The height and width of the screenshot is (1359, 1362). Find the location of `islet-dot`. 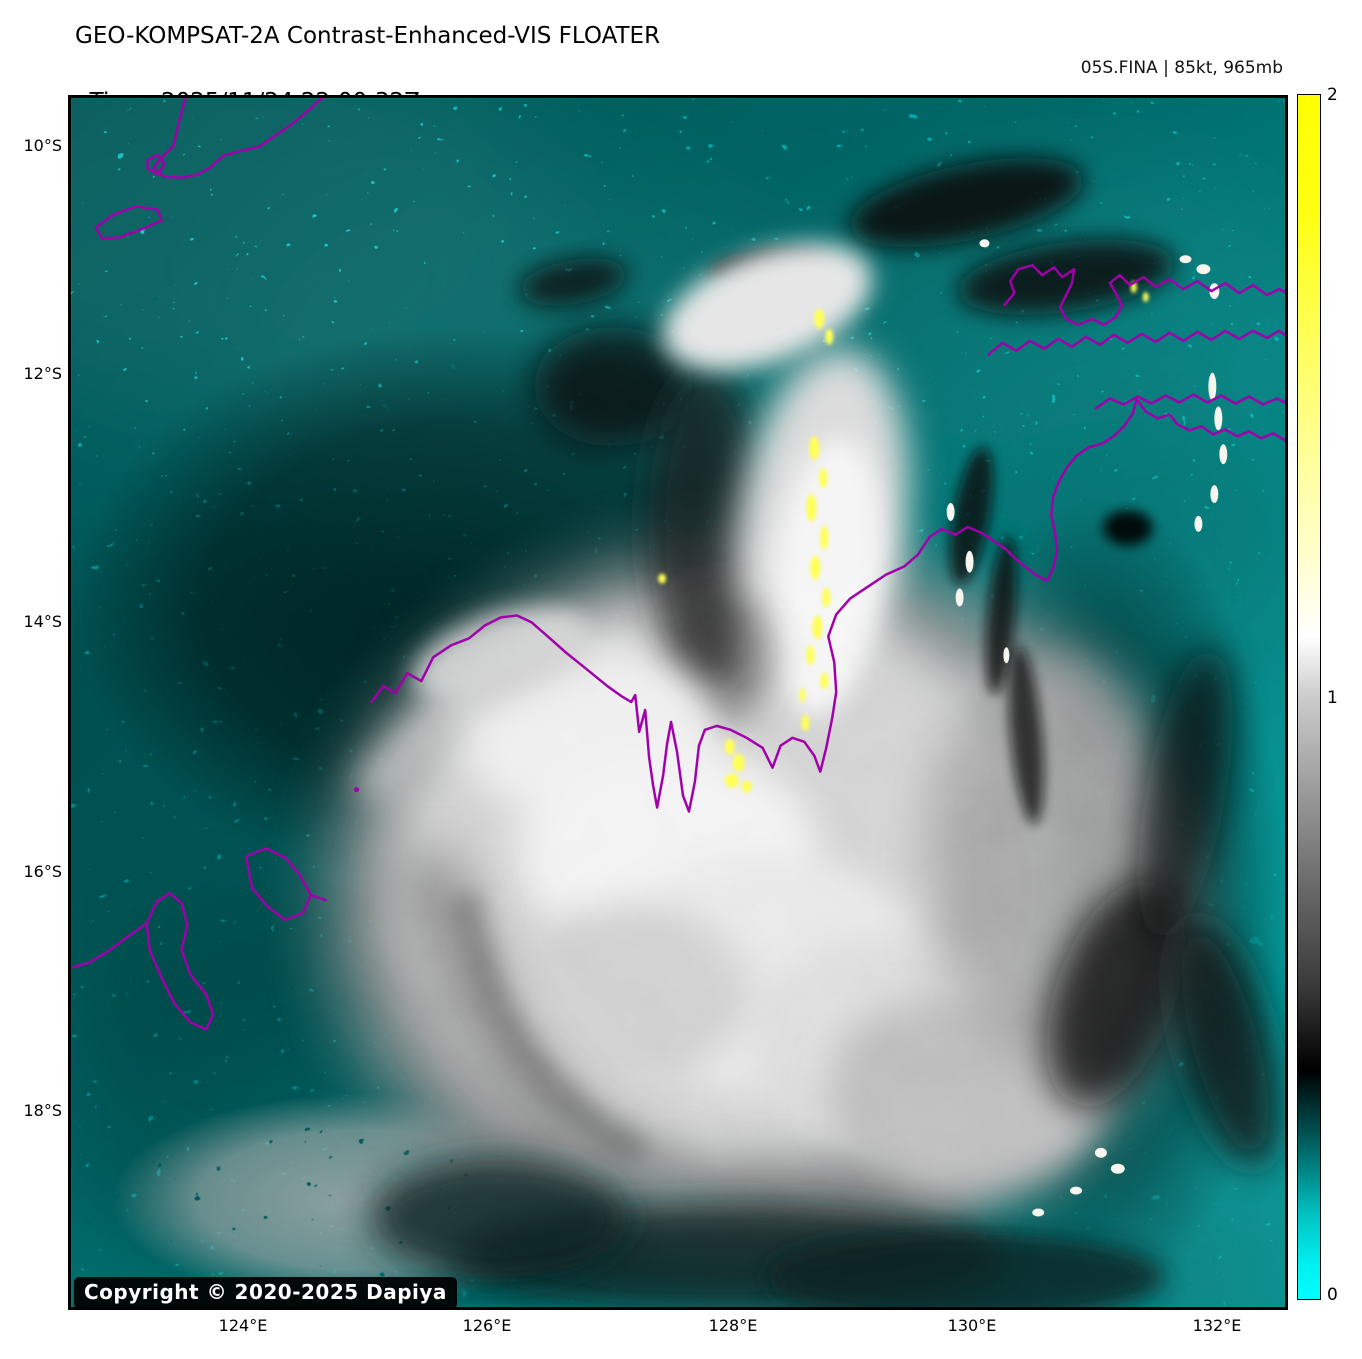

islet-dot is located at coordinates (357, 790).